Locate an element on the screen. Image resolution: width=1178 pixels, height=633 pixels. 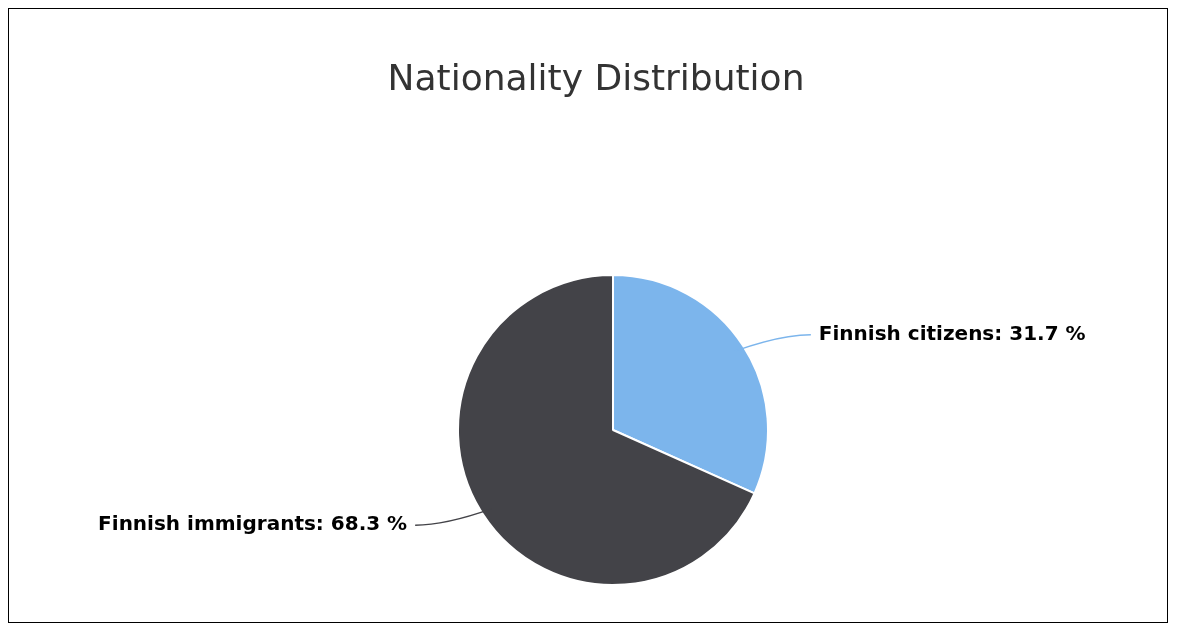
chart-title: Nationality Distribution is located at coordinates (596, 78).